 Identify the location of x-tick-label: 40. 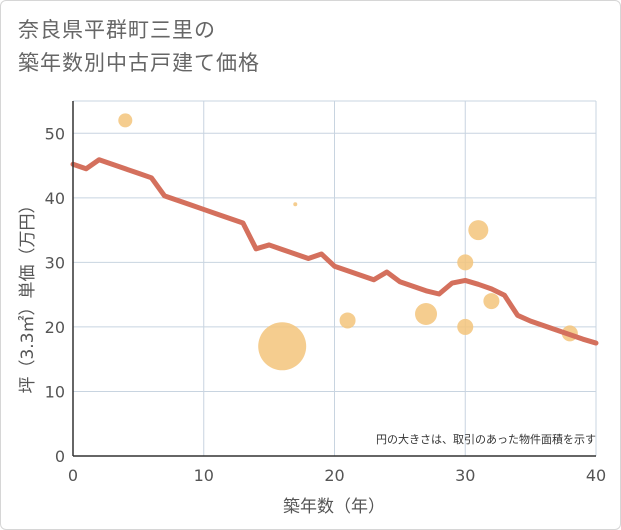
(596, 475).